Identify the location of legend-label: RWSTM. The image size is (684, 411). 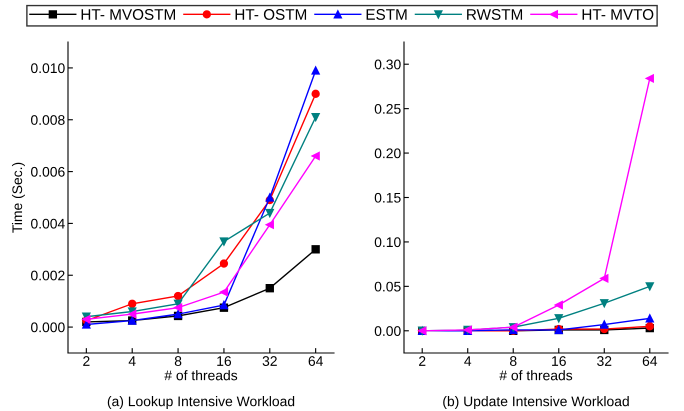
(494, 14).